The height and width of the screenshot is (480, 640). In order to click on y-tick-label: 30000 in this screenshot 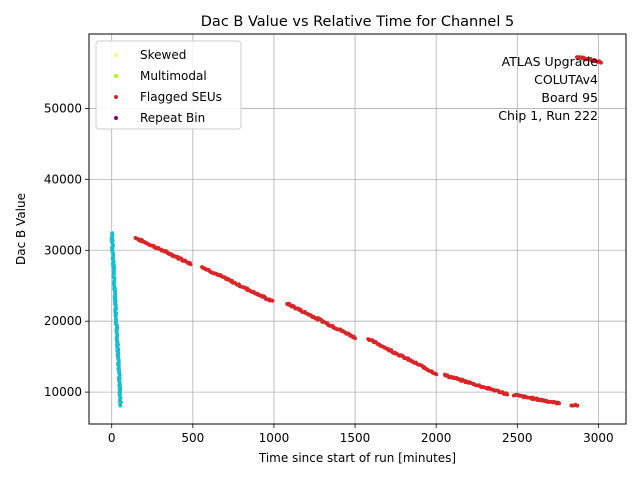, I will do `click(63, 250)`.